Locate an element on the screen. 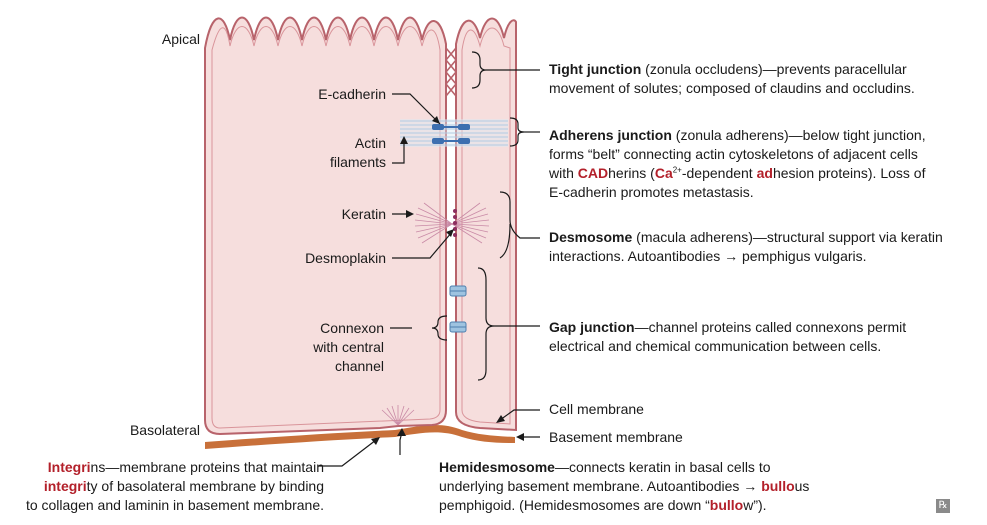 The image size is (987, 525). label-actin-filaments: Actin filaments is located at coordinates (357, 152).